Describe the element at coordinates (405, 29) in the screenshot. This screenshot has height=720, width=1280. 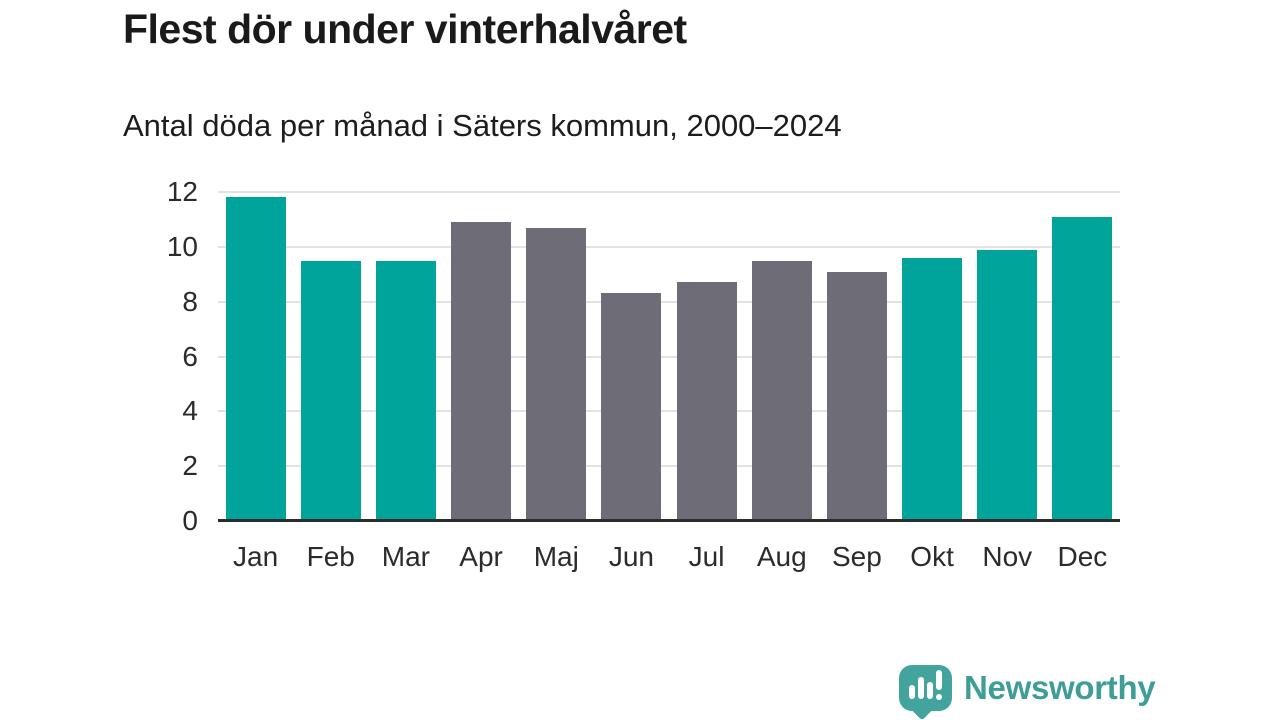
I see `chart-title: Flest dör under vinterhalvåret` at that location.